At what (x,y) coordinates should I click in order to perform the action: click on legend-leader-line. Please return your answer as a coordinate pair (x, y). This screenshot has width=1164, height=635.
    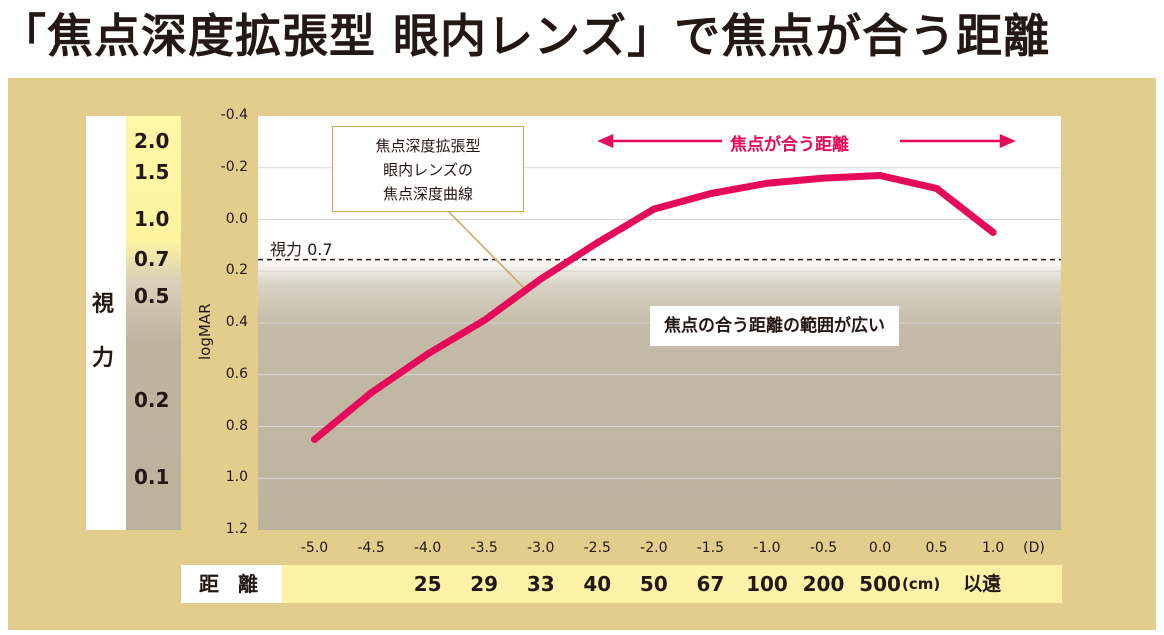
    Looking at the image, I should click on (488, 251).